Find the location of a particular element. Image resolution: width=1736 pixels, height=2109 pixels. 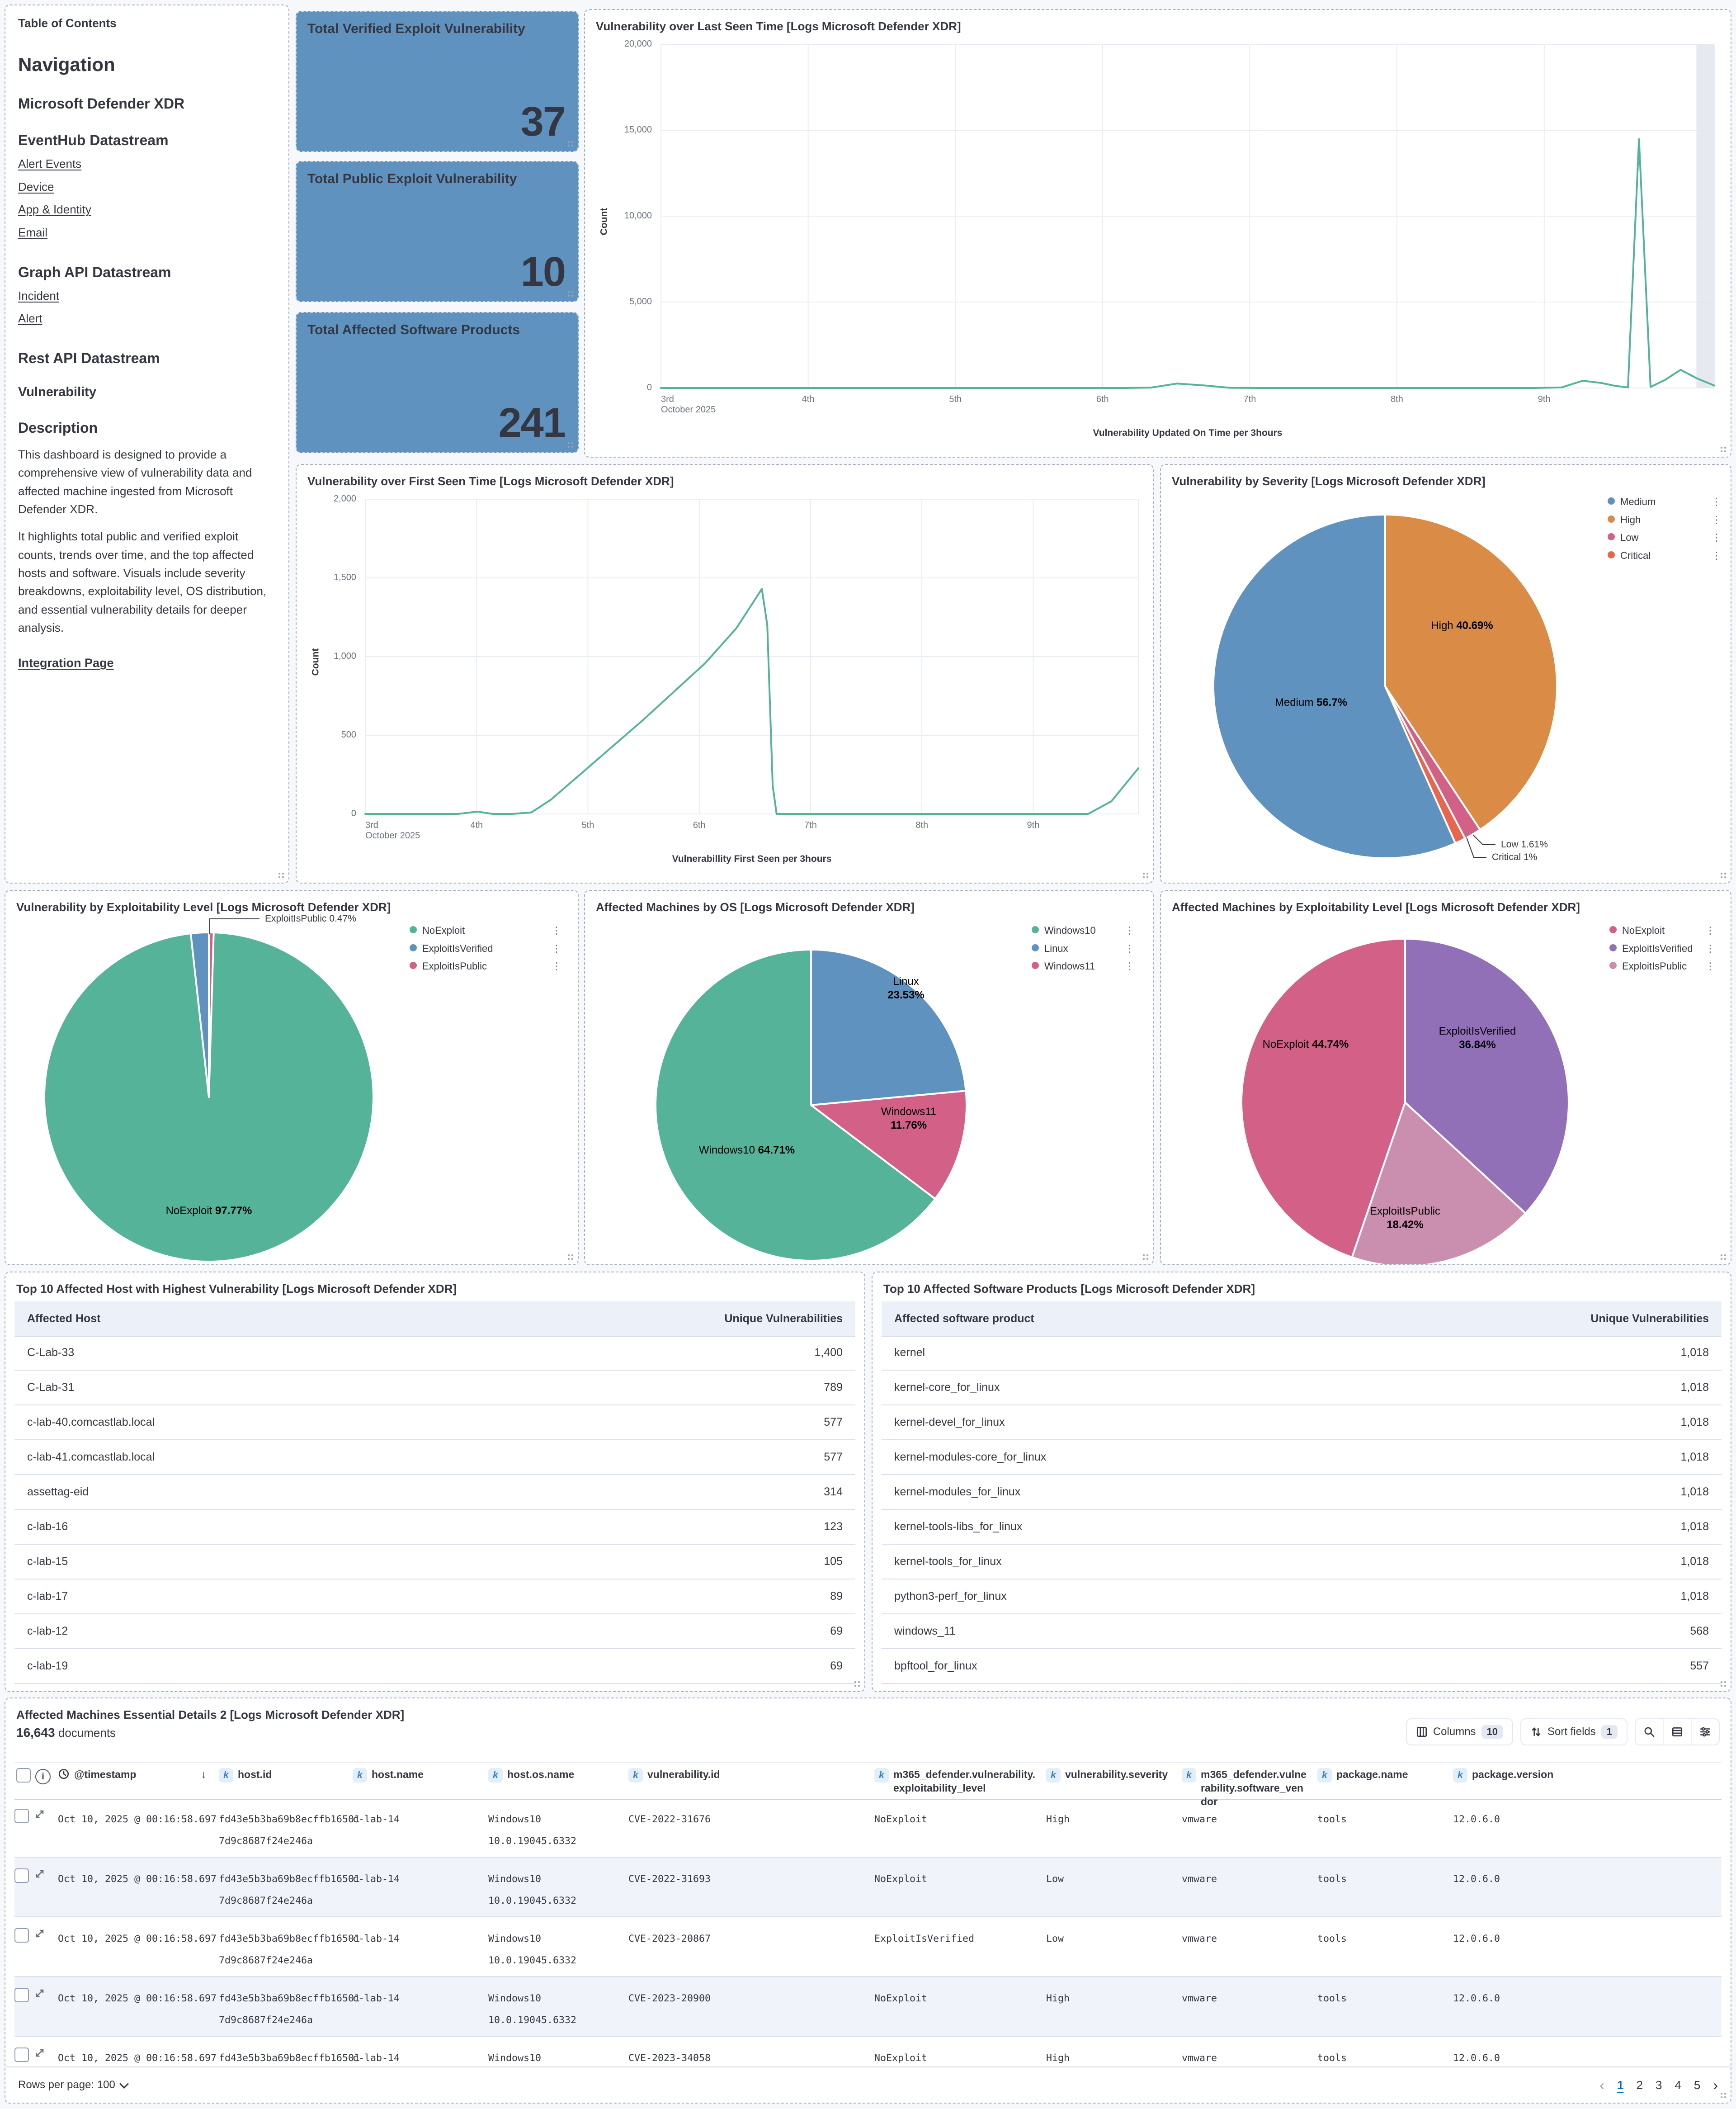

pager-page-4: 4 is located at coordinates (1678, 2085).